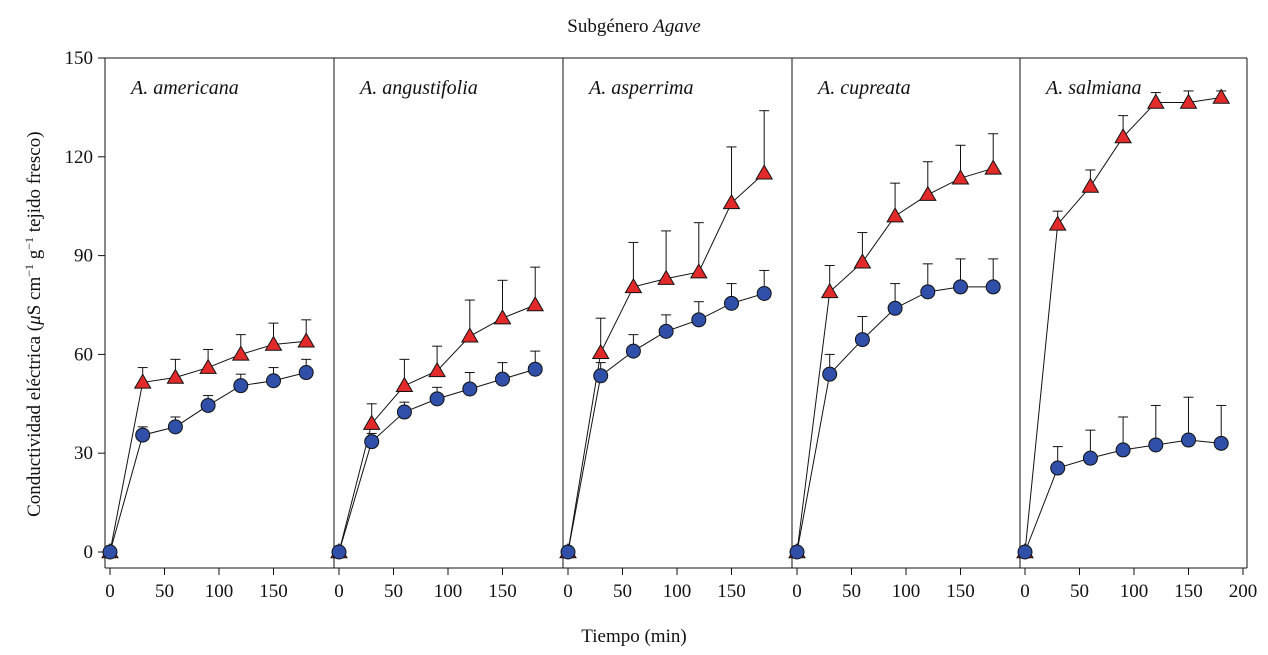 The width and height of the screenshot is (1268, 655). What do you see at coordinates (640, 88) in the screenshot?
I see `panel-label: A. asperrima` at bounding box center [640, 88].